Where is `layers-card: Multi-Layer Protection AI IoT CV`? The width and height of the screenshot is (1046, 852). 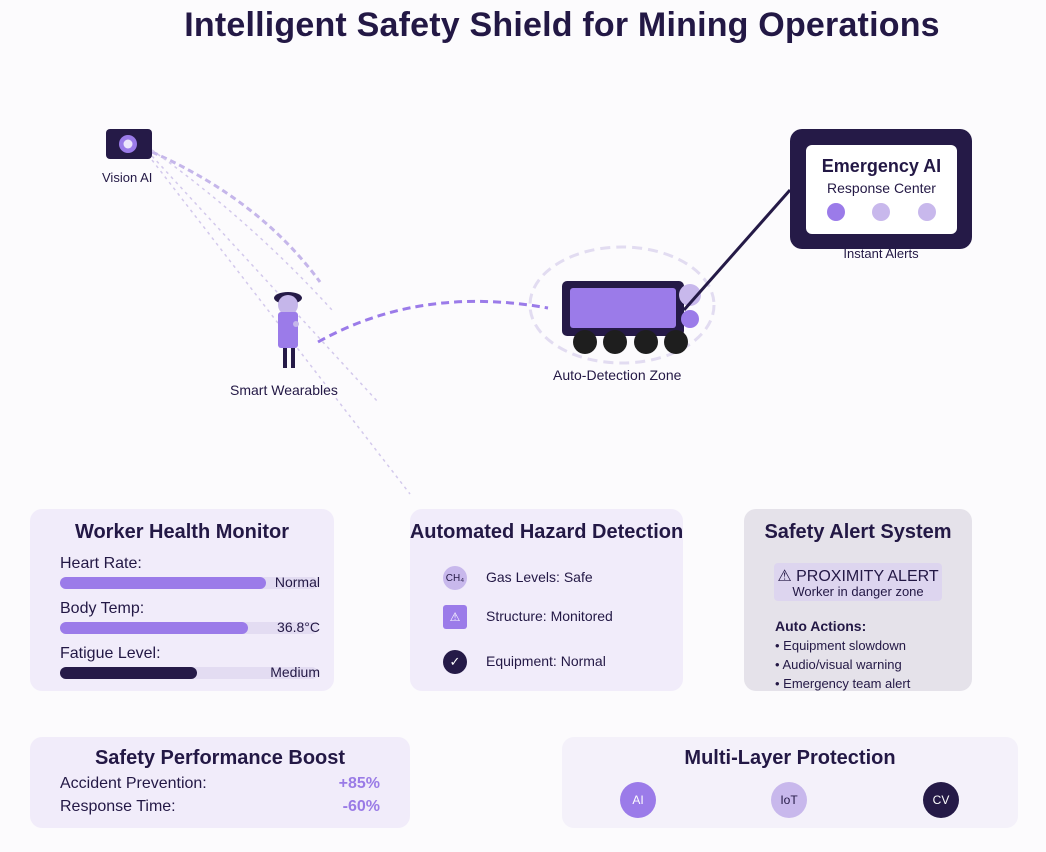 layers-card: Multi-Layer Protection AI IoT CV is located at coordinates (790, 782).